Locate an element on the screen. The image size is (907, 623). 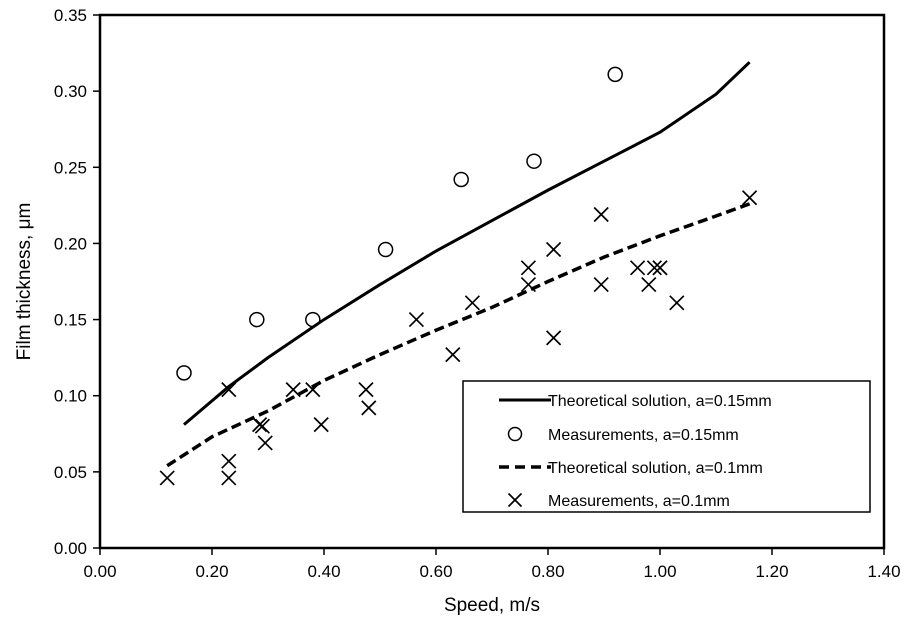
y-tick-label: 0.25 is located at coordinates (70, 167).